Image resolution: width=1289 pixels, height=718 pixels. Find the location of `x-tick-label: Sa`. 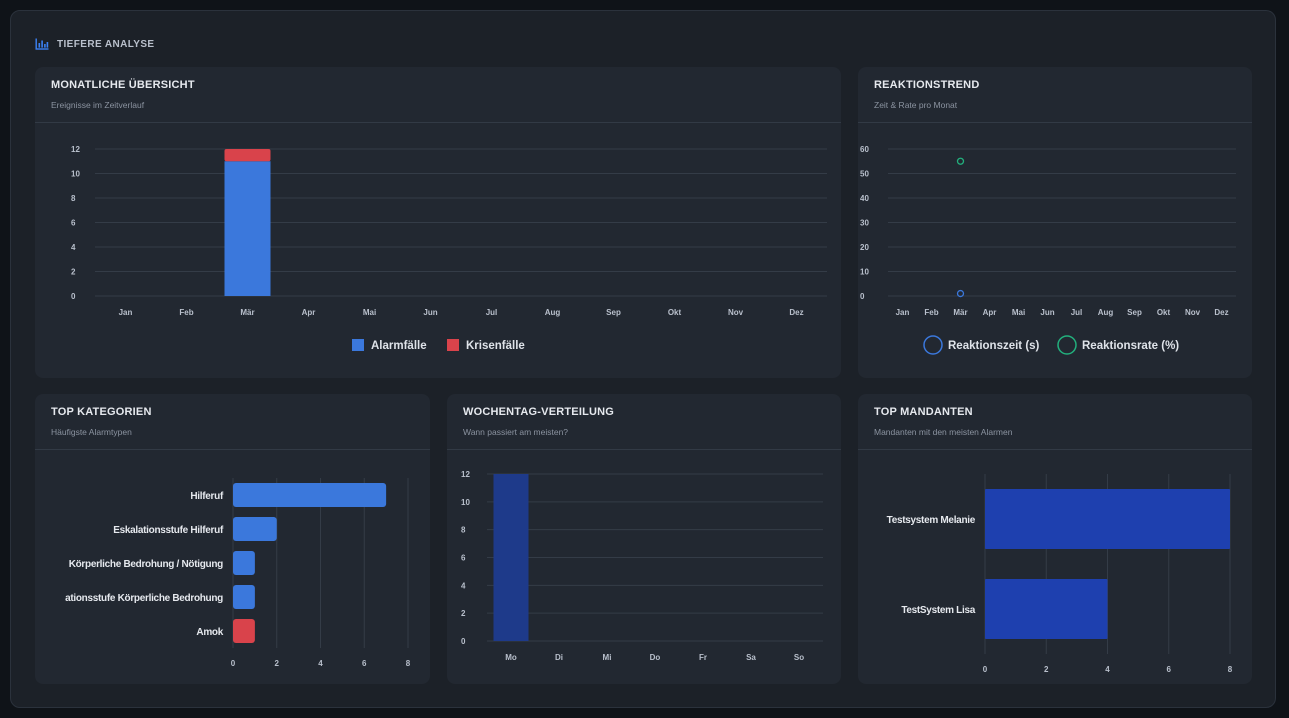

x-tick-label: Sa is located at coordinates (751, 657).